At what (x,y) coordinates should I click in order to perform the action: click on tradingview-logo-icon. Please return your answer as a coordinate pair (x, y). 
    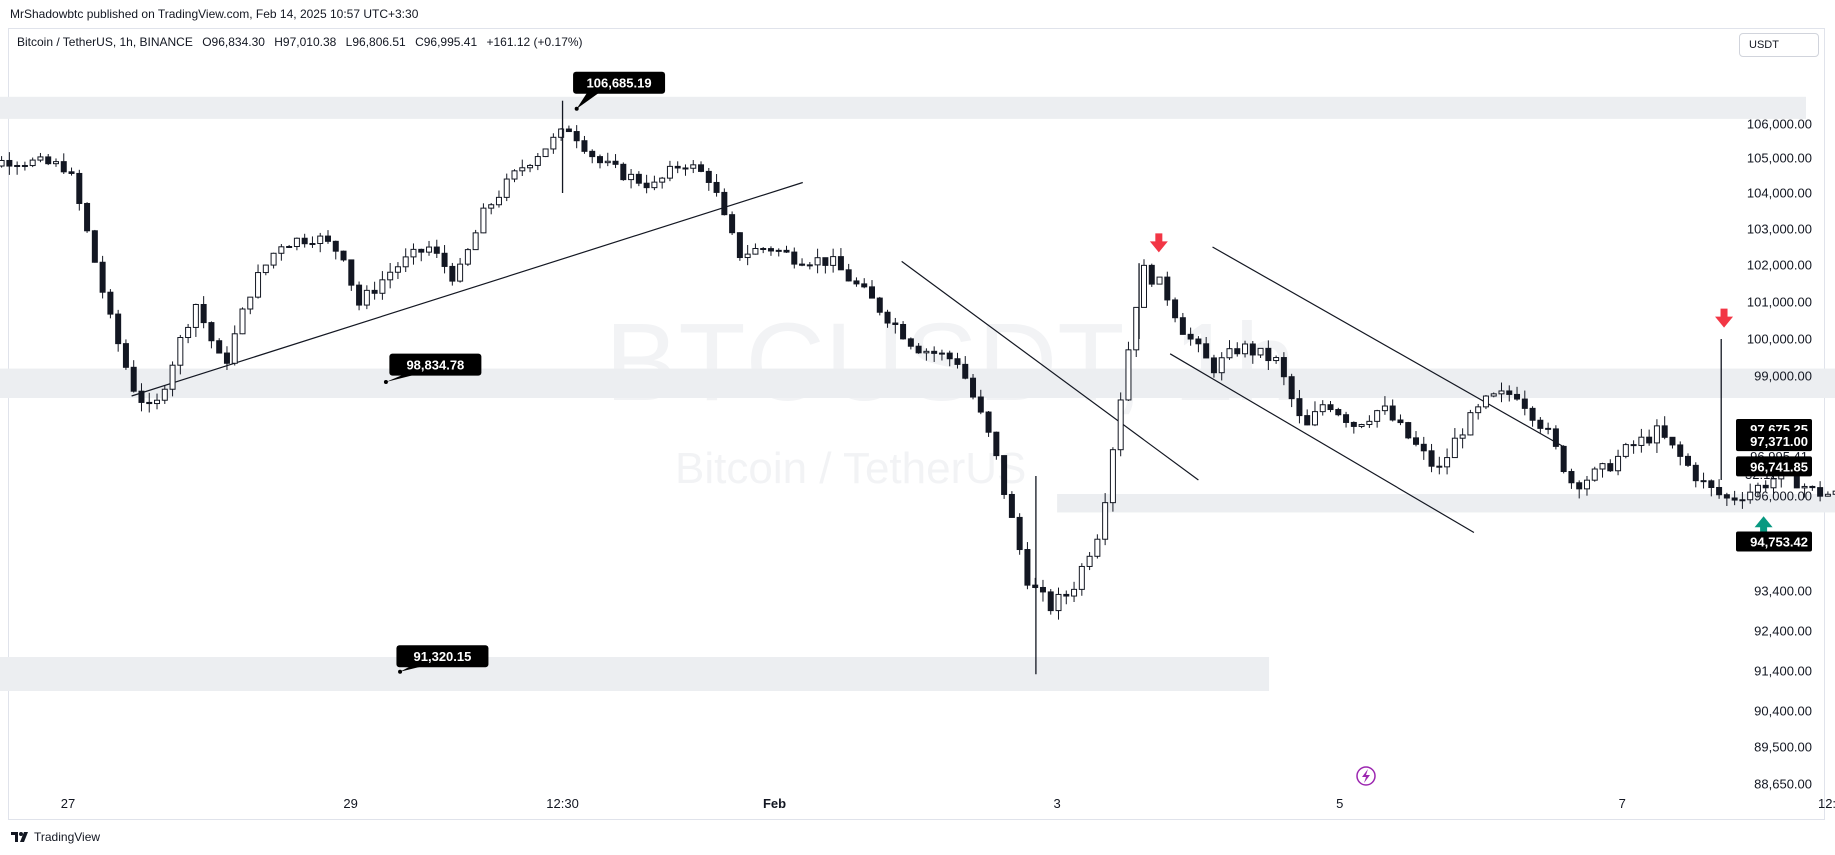
    Looking at the image, I should click on (19, 837).